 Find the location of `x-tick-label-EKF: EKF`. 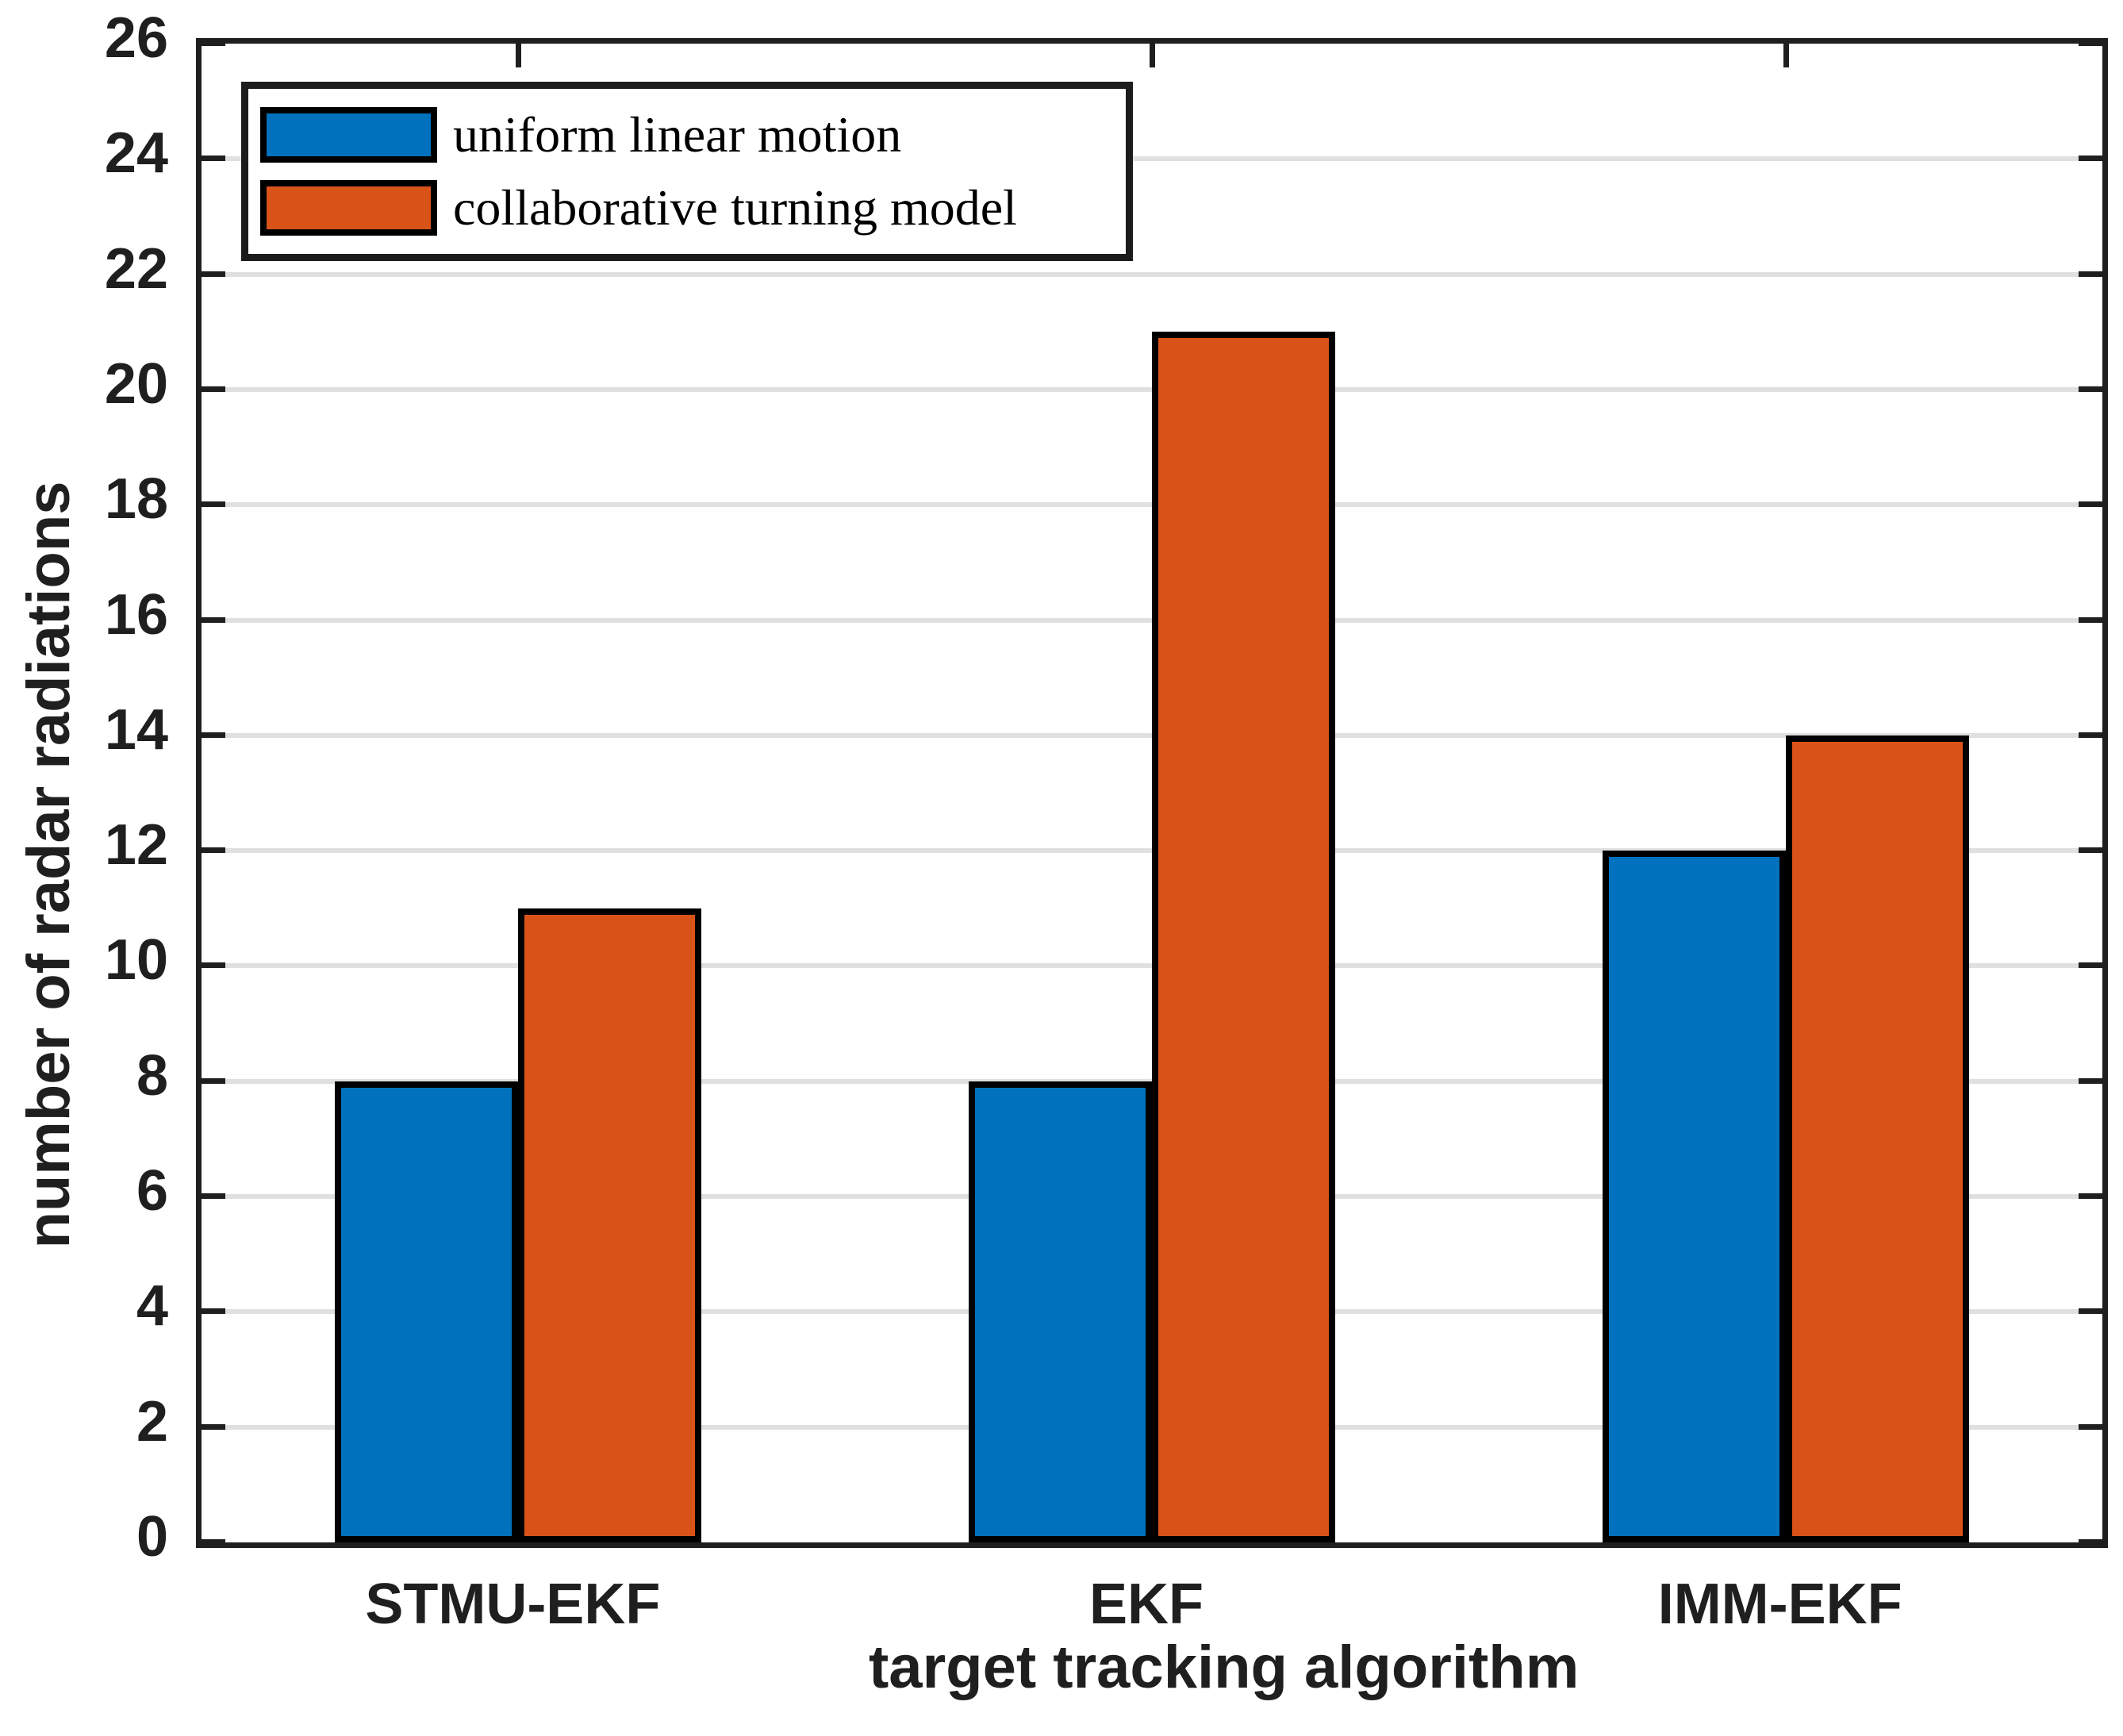

x-tick-label-EKF: EKF is located at coordinates (1146, 1604).